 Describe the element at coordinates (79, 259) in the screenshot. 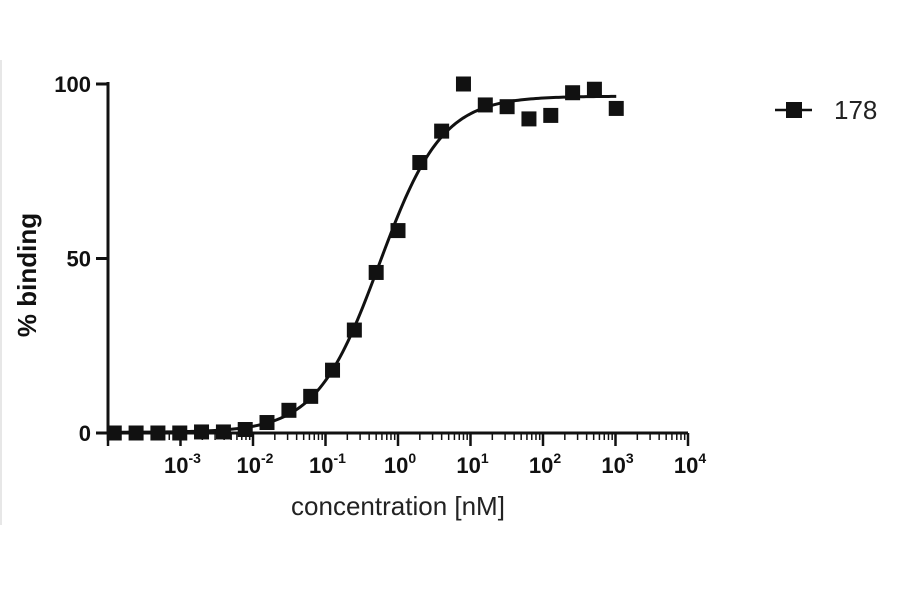

I see `y-tick-label: 50` at that location.